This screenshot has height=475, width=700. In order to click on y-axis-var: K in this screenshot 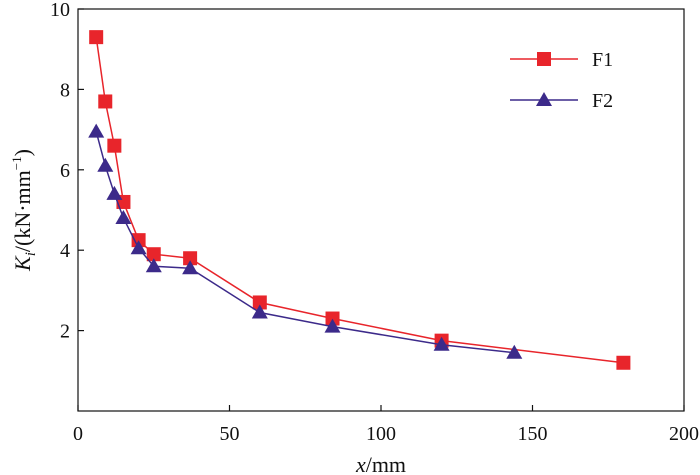, I will do `click(22, 263)`.